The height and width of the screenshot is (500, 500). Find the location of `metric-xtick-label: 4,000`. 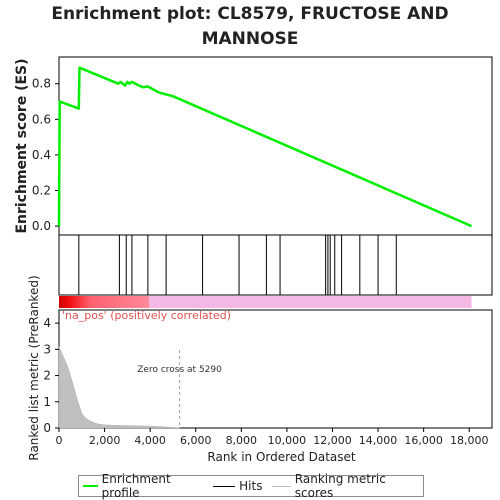

metric-xtick-label: 4,000 is located at coordinates (150, 440).